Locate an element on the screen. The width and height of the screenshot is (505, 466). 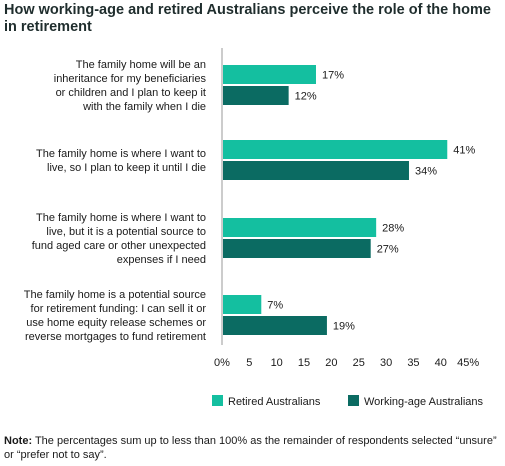
x-tick-0: 0% is located at coordinates (222, 363).